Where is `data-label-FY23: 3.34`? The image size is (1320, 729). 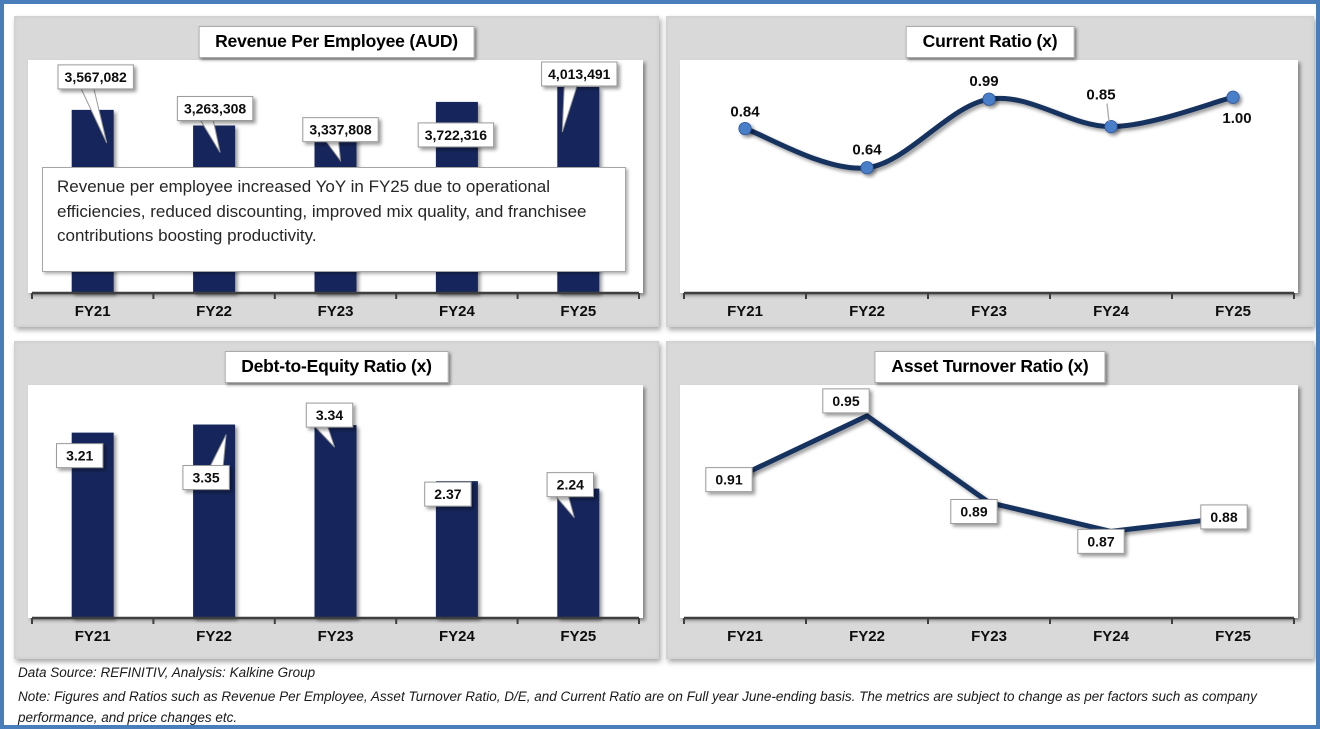
data-label-FY23: 3.34 is located at coordinates (329, 415).